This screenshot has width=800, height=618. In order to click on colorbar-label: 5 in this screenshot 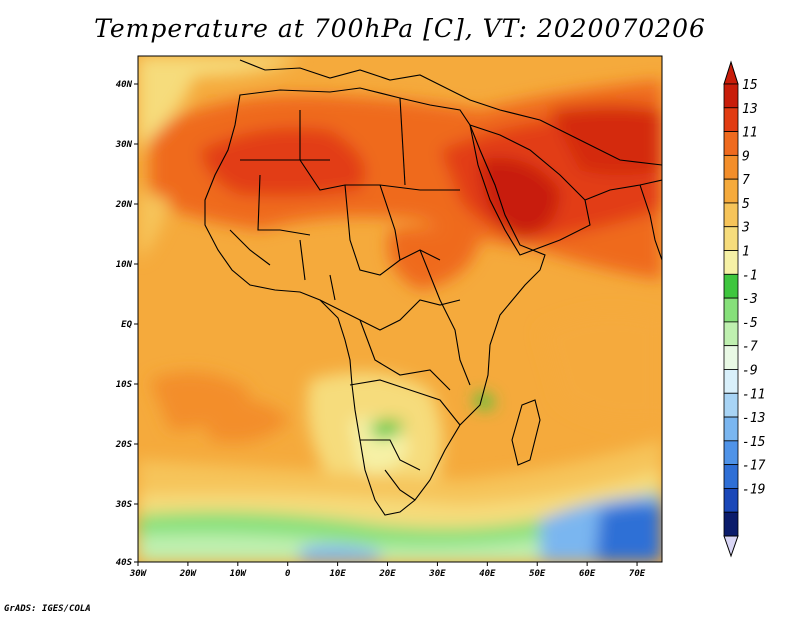, I will do `click(746, 204)`.